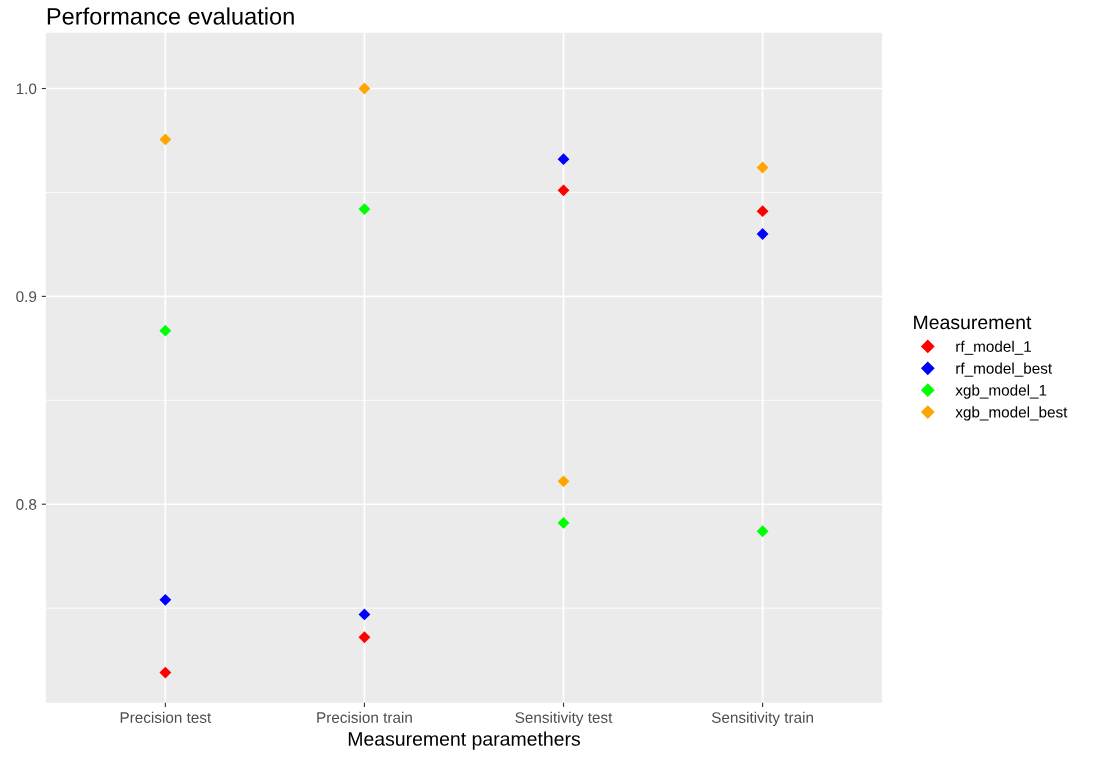 This screenshot has height=763, width=1093. What do you see at coordinates (973, 322) in the screenshot?
I see `legend-title: Measurement` at bounding box center [973, 322].